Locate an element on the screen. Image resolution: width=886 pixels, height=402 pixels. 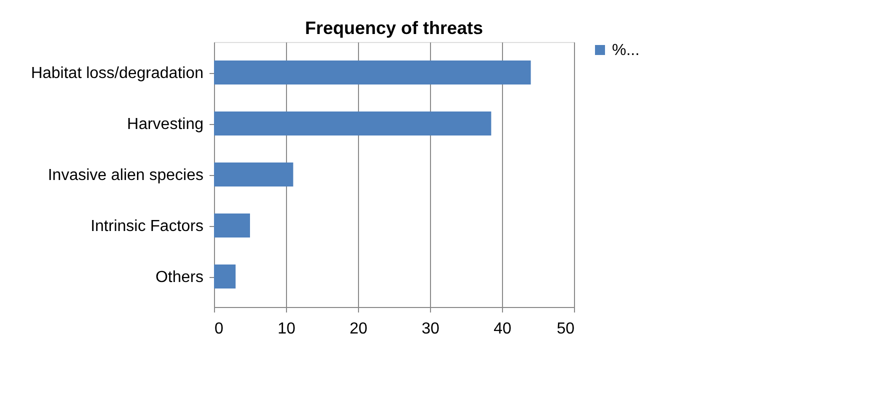
chart-title: Frequency of threats is located at coordinates (394, 28).